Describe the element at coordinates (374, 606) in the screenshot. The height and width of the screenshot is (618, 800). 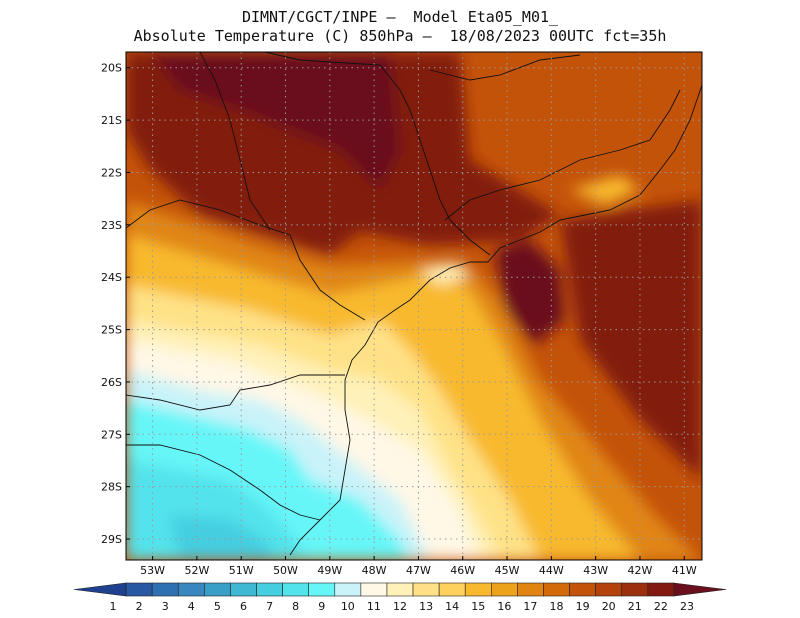
I see `colorbar-label: 11` at that location.